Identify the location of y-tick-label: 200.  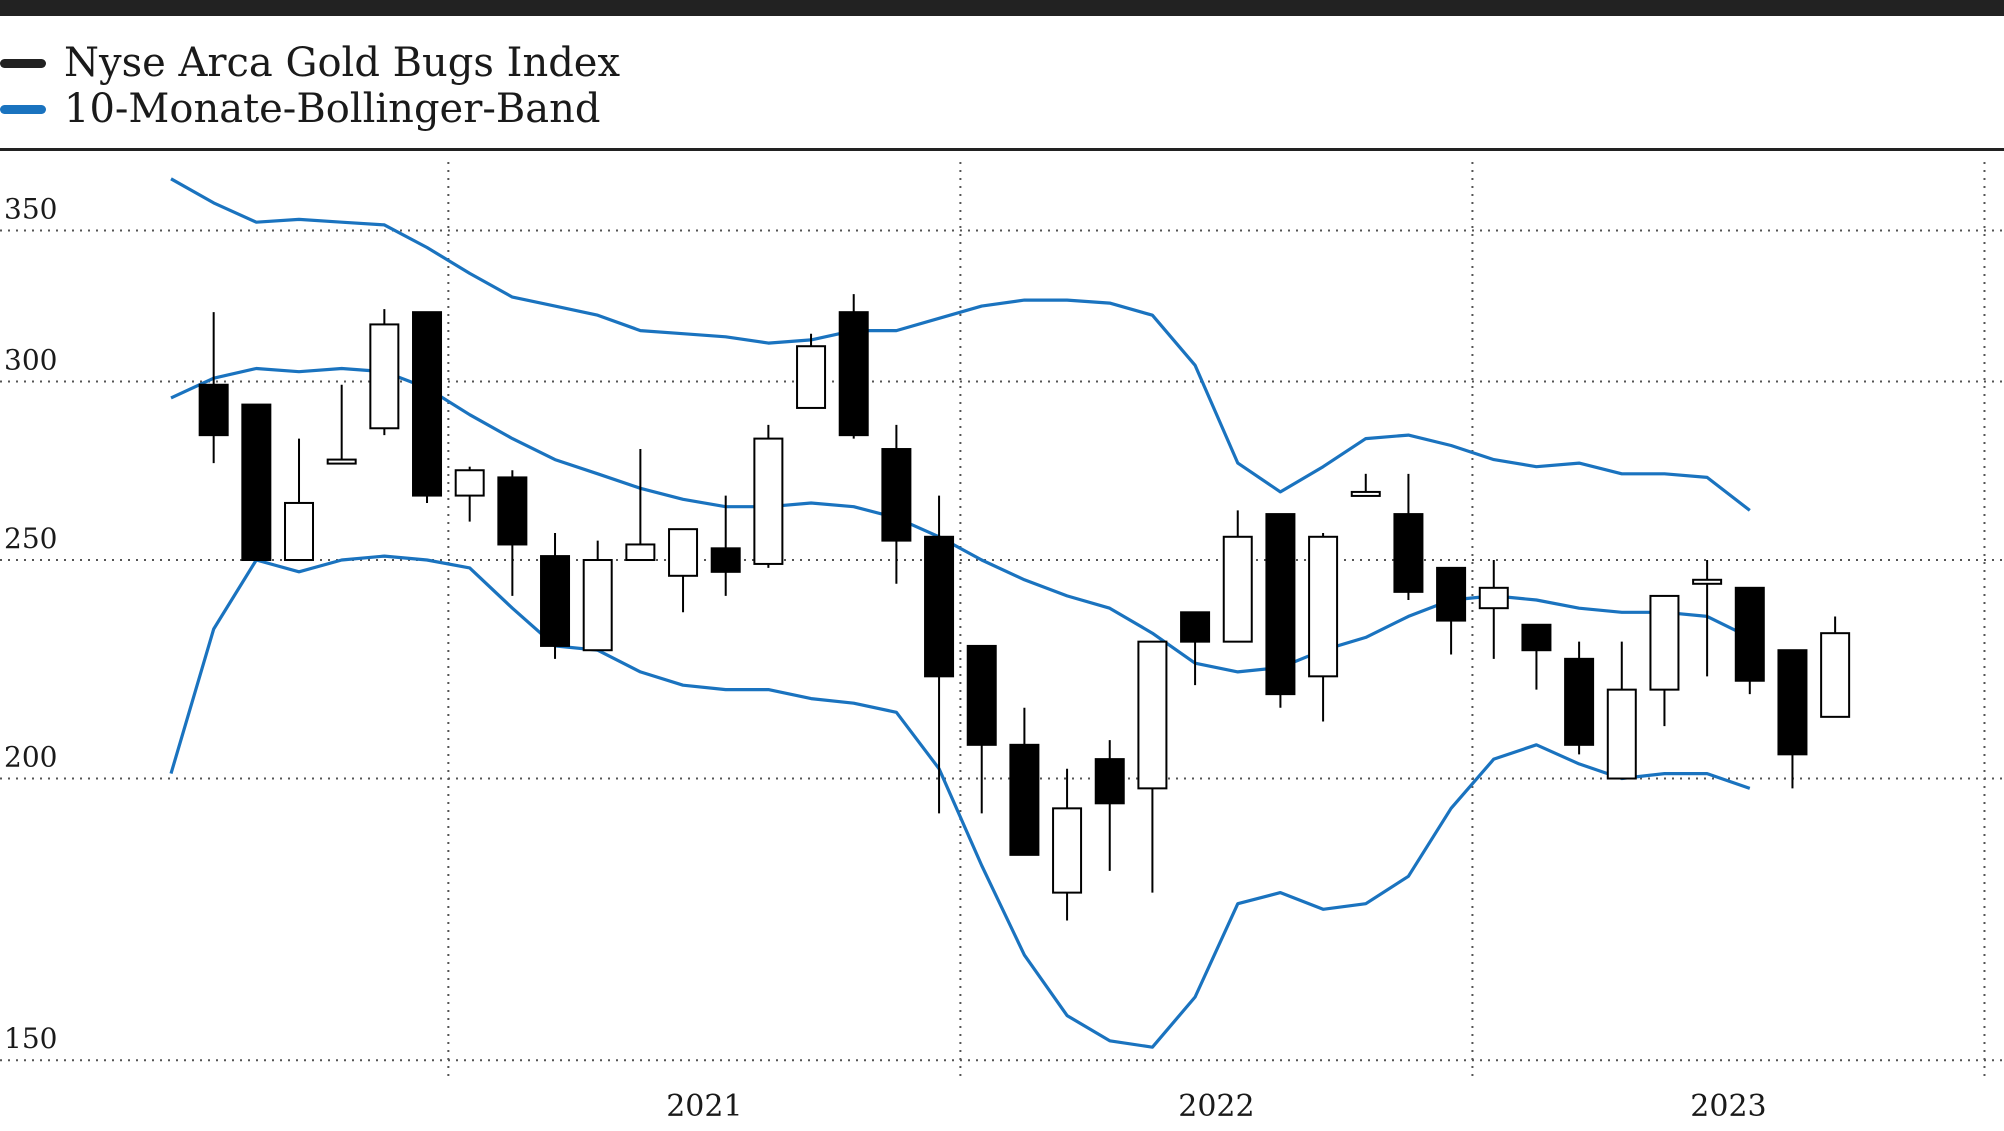
(30, 757).